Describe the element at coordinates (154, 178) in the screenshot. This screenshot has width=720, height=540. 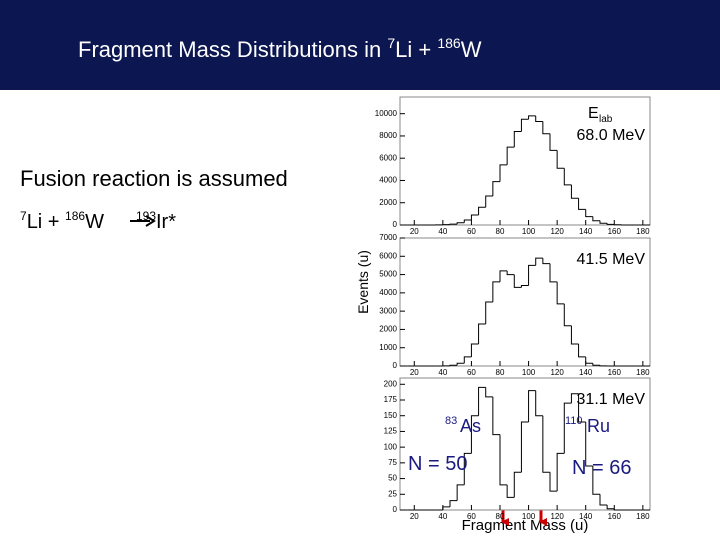
I see `note: Fusion reaction is assumed` at that location.